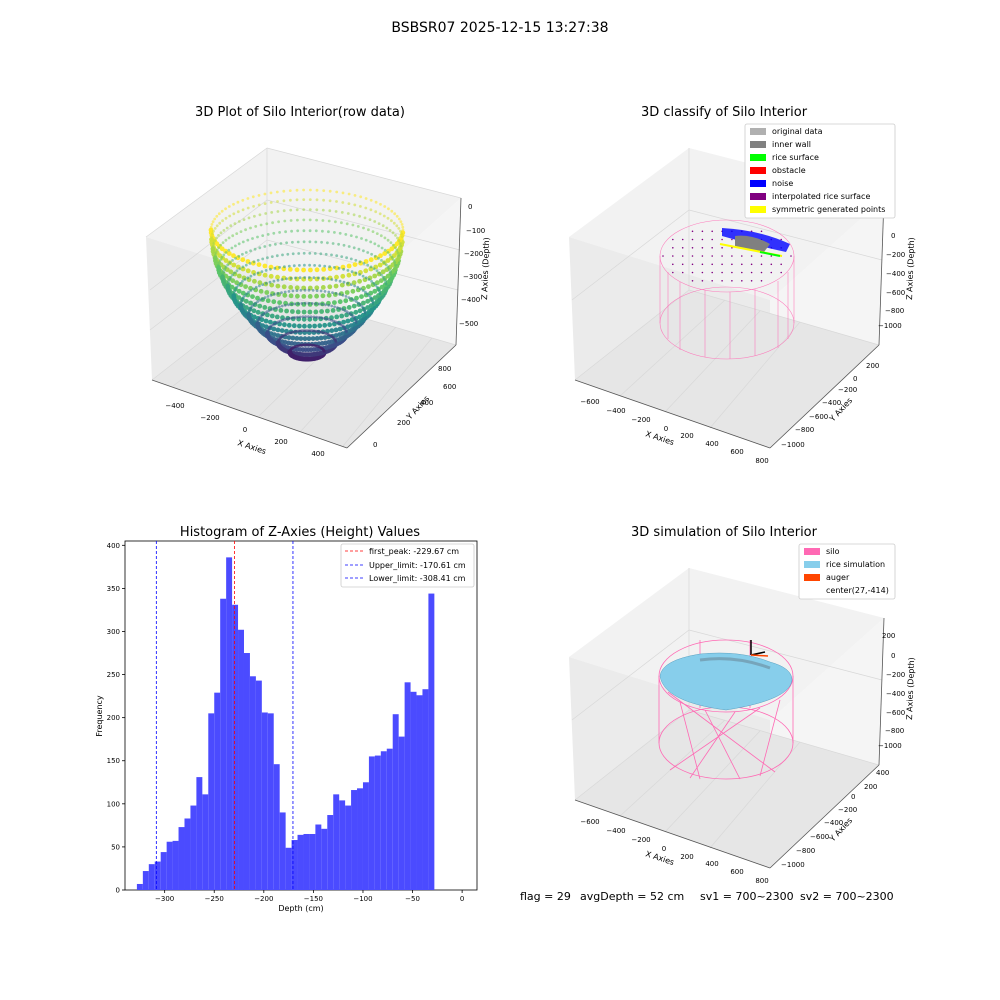 This screenshot has height=1000, width=1000. I want to click on panel2-xtick: −200, so click(640, 420).